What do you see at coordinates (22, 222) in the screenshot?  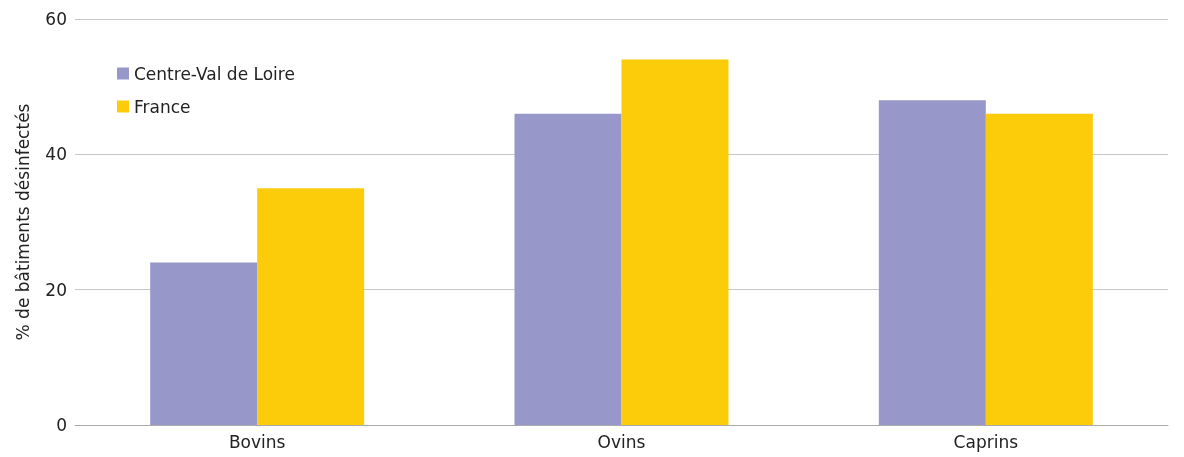 I see `y-axis-title: % de bâtiments désinfectés` at bounding box center [22, 222].